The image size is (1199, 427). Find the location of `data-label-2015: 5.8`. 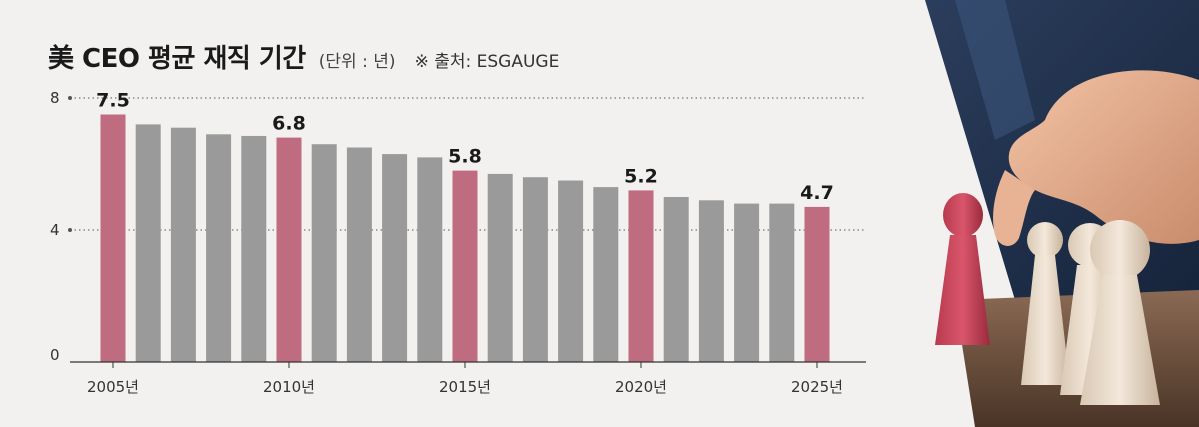

data-label-2015: 5.8 is located at coordinates (465, 157).